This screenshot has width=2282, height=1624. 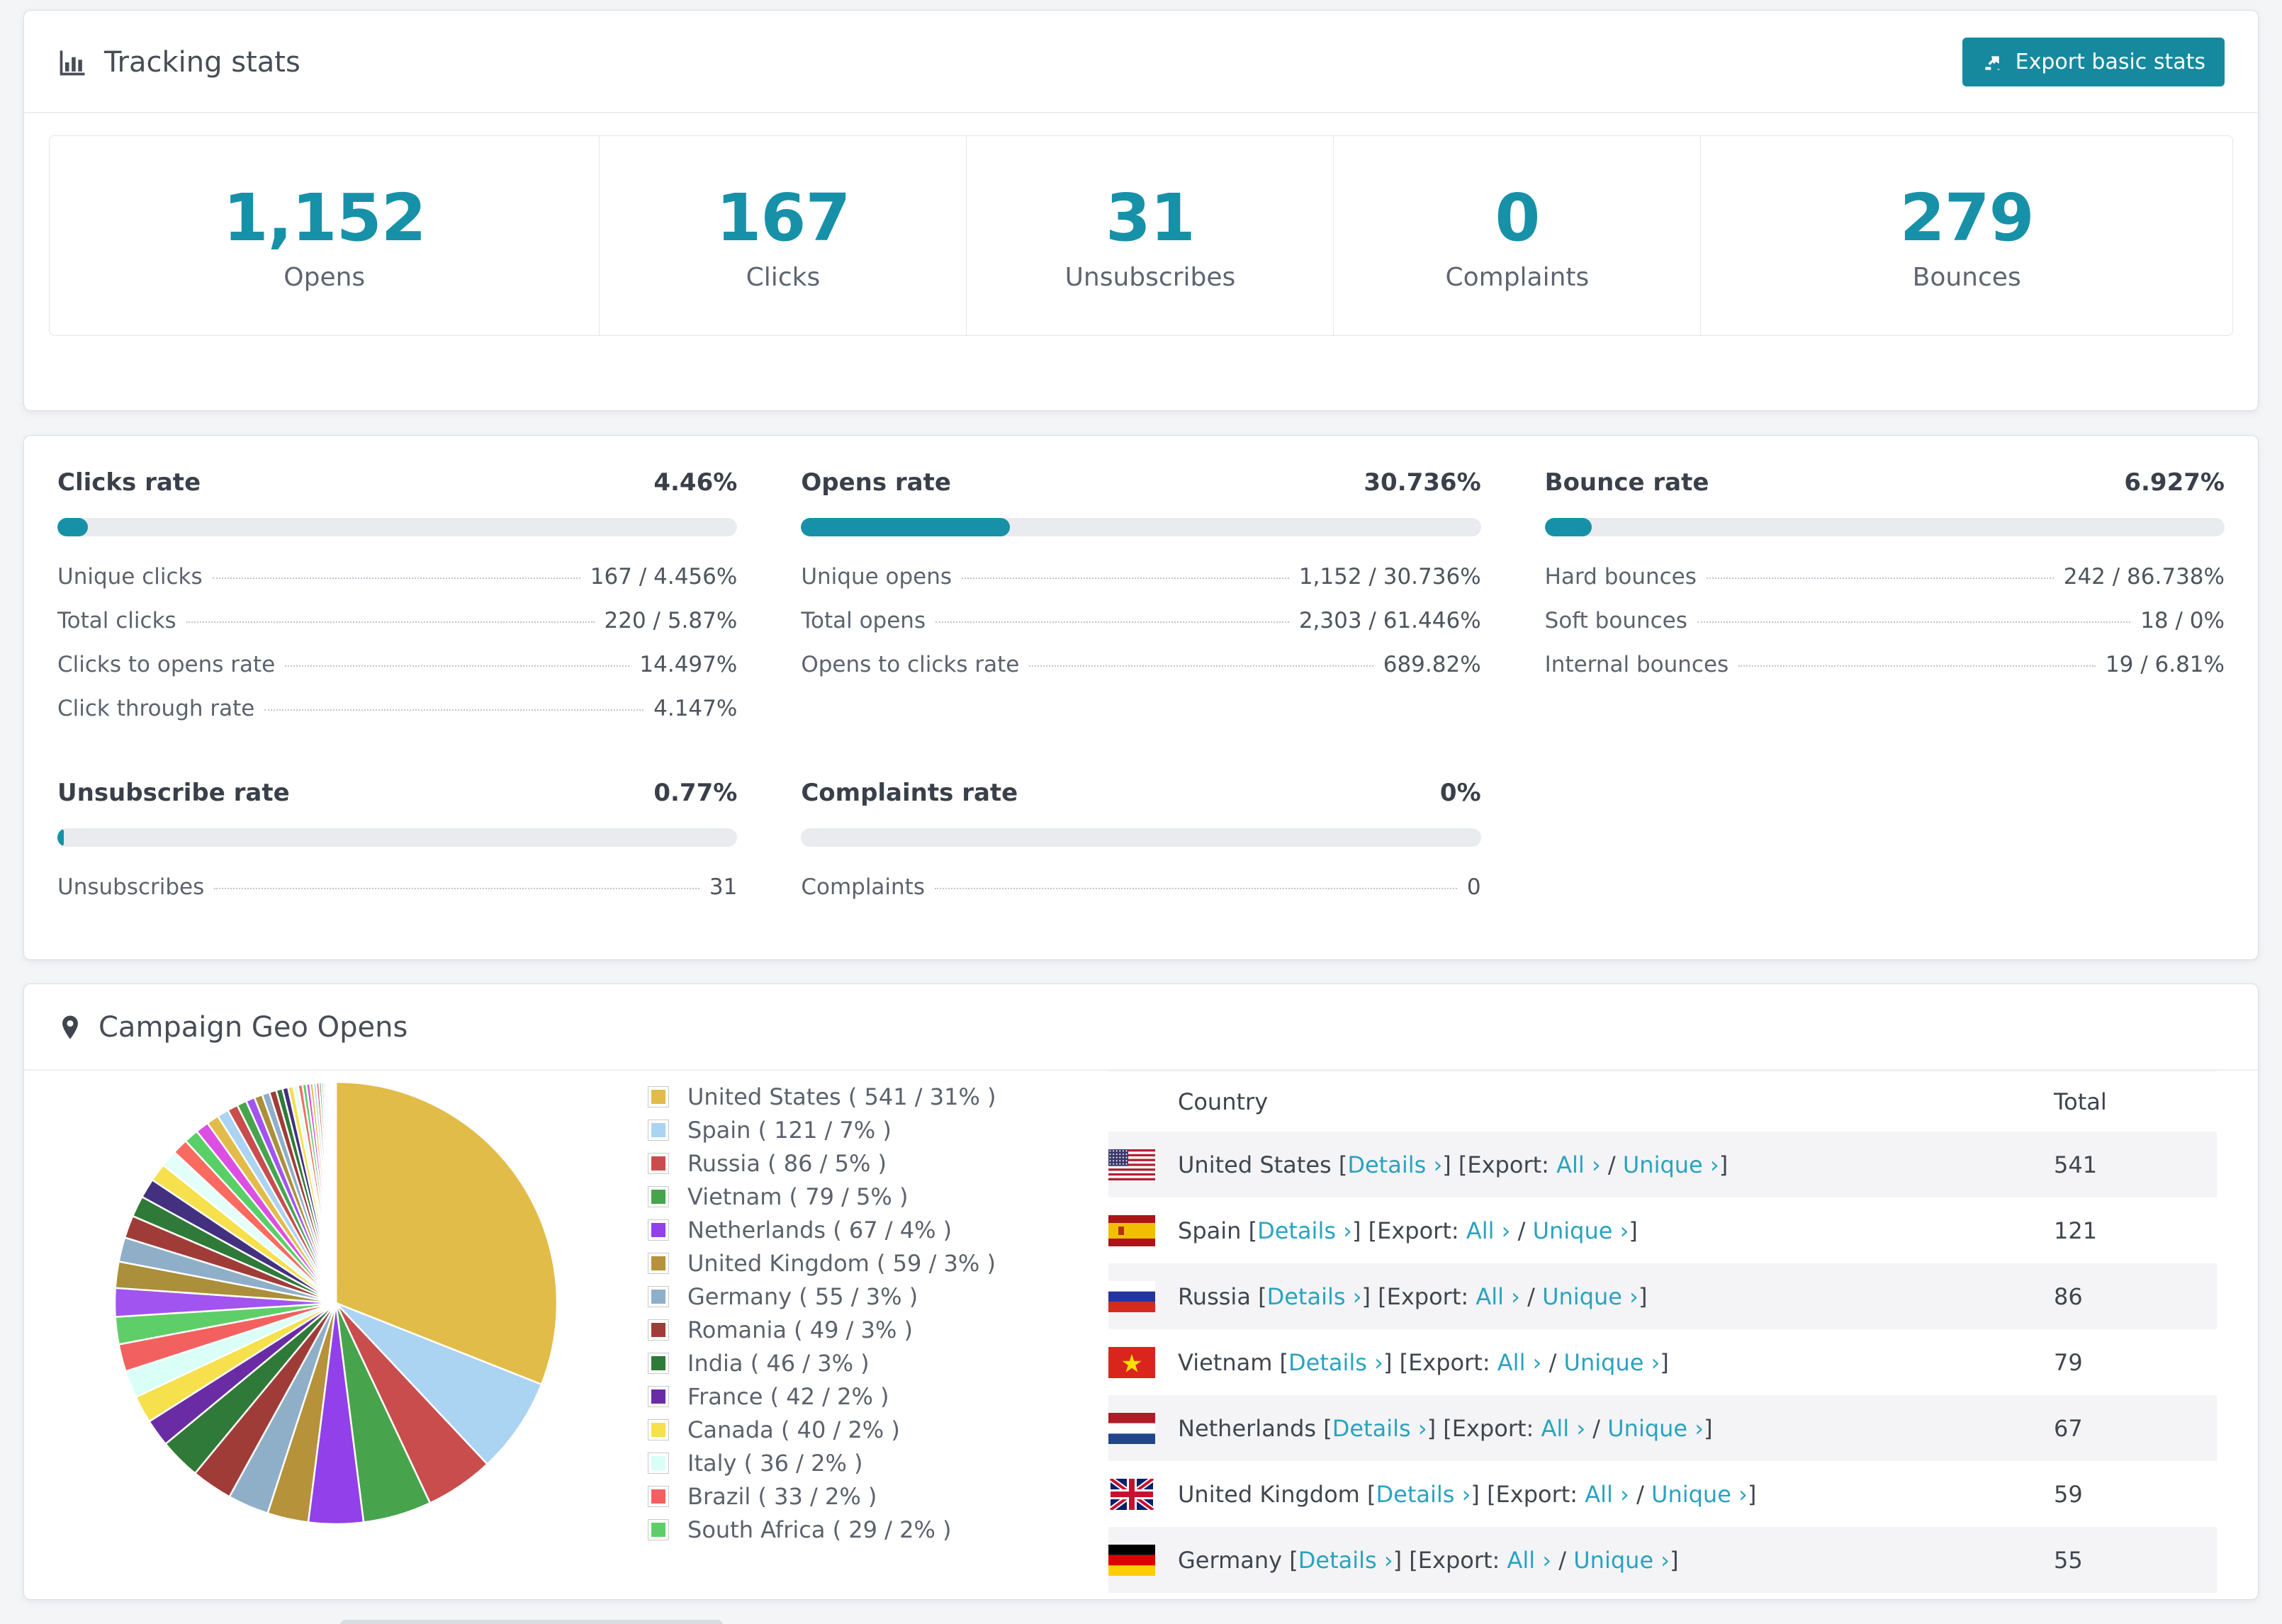 What do you see at coordinates (1518, 217) in the screenshot?
I see `stat-value: 0` at bounding box center [1518, 217].